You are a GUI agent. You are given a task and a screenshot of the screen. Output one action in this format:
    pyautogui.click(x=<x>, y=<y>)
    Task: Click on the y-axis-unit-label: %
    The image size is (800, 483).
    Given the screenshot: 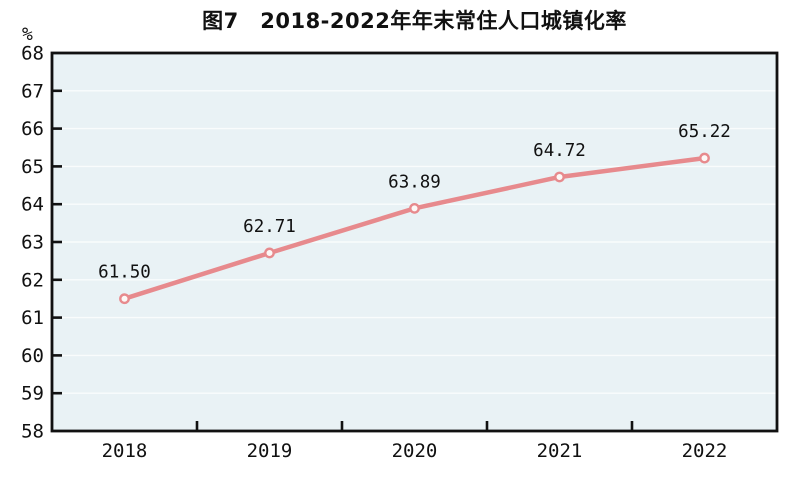 What is the action you would take?
    pyautogui.click(x=27, y=34)
    